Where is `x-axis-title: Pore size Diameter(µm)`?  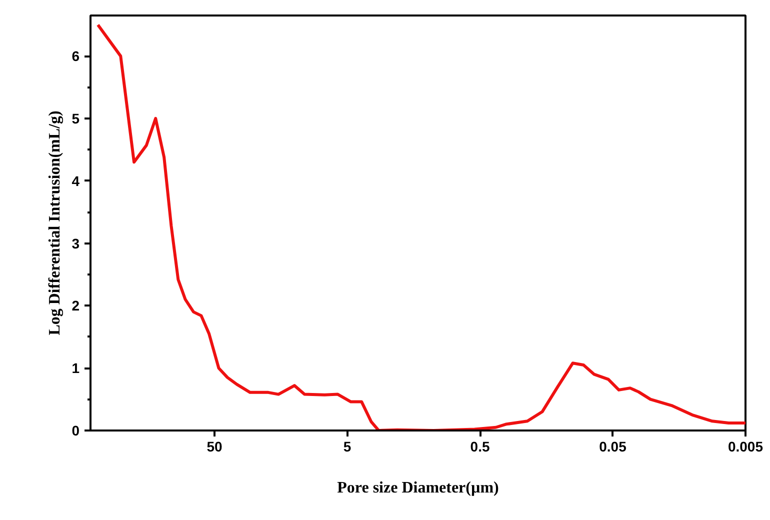
x-axis-title: Pore size Diameter(µm) is located at coordinates (418, 488).